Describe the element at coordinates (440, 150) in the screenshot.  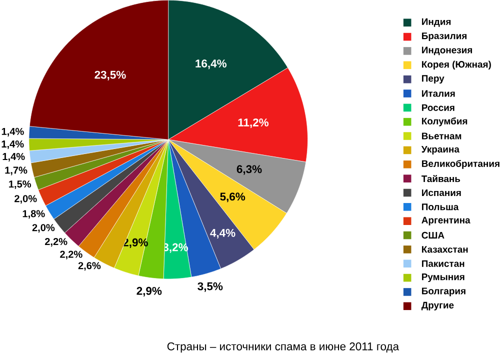
I see `legend-label: Украина` at that location.